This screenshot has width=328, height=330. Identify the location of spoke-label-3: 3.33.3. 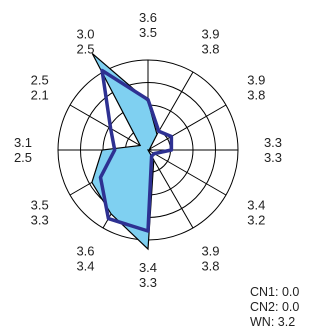
(273, 150).